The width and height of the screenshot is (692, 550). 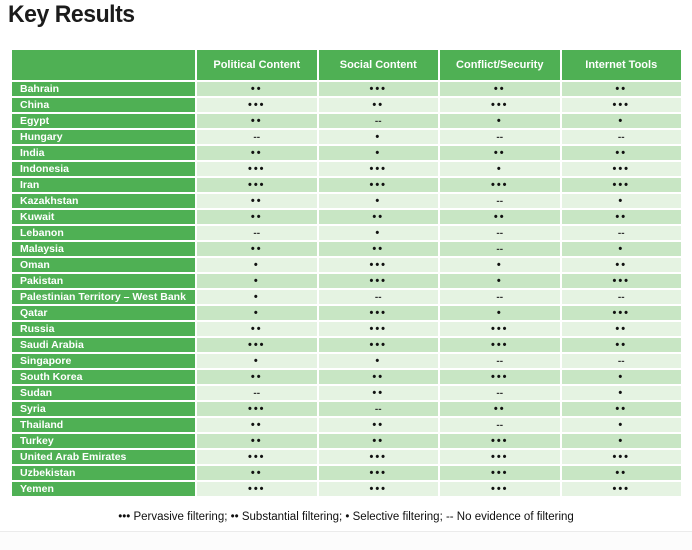 I want to click on table-row: India •• • •• ••, so click(x=346, y=153).